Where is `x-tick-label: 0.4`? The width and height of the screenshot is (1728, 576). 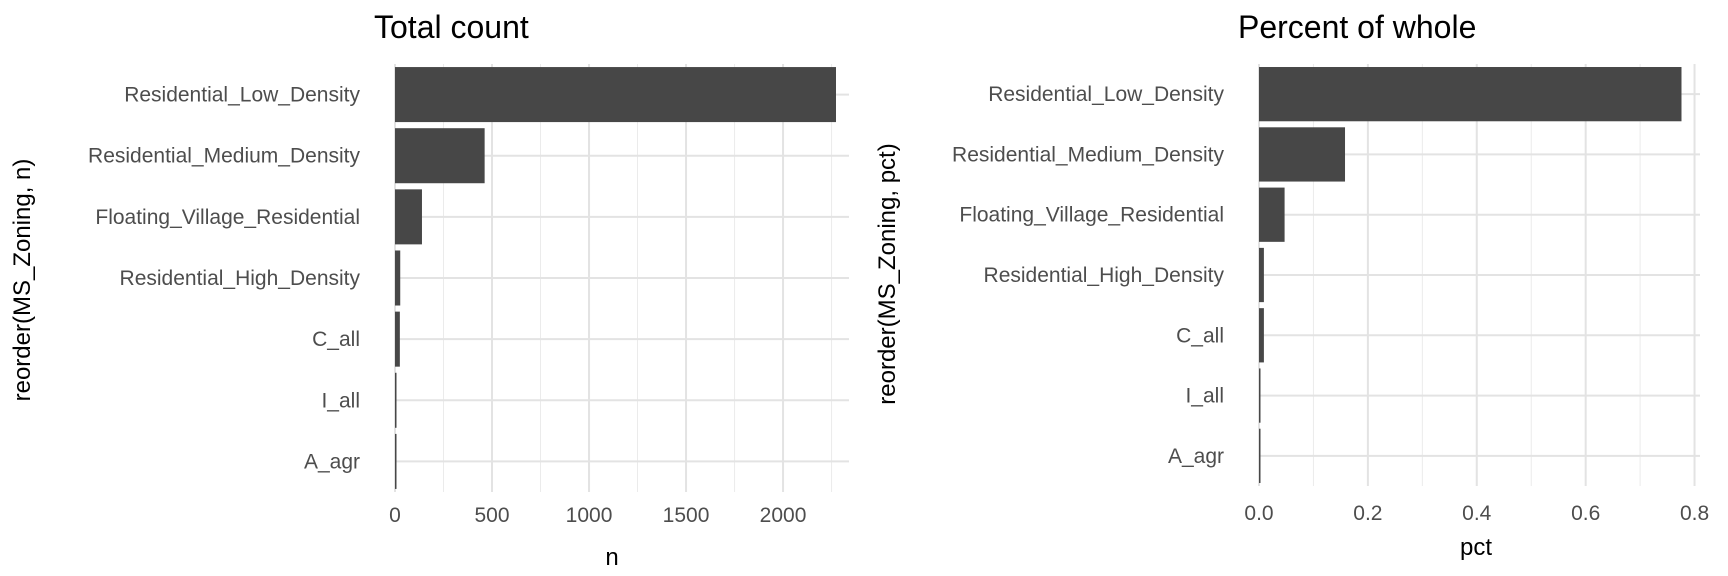
x-tick-label: 0.4 is located at coordinates (1477, 513).